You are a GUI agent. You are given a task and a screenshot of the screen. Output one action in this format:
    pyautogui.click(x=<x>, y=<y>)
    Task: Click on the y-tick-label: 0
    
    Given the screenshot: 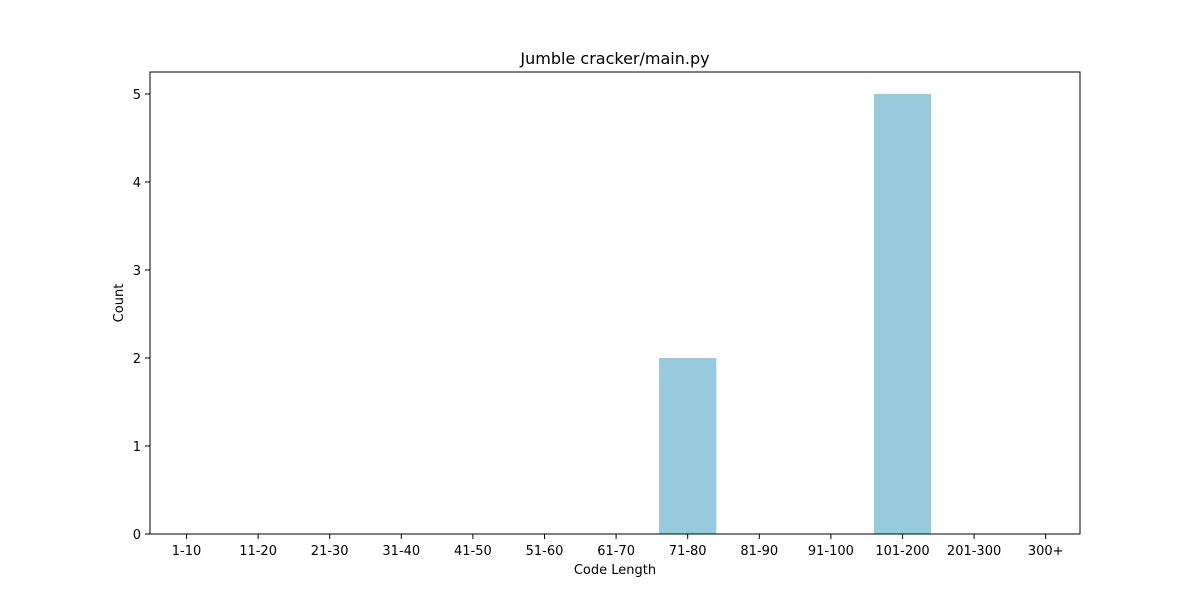 What is the action you would take?
    pyautogui.click(x=137, y=535)
    